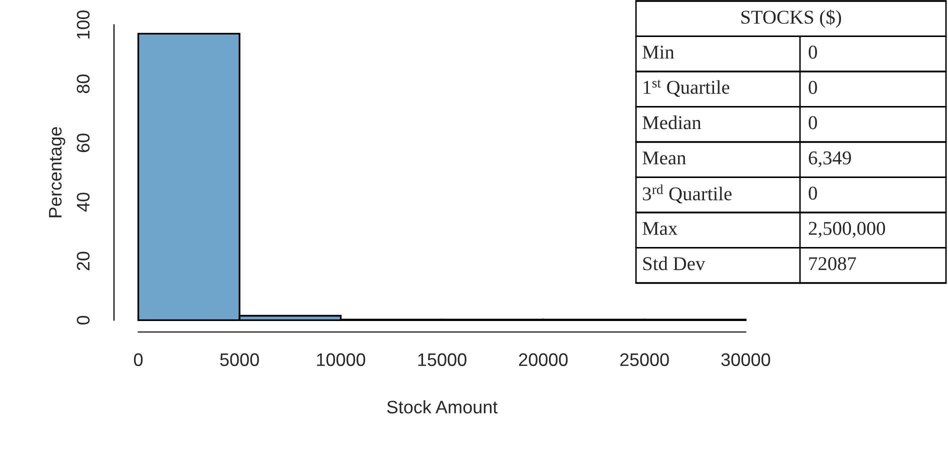 This screenshot has height=458, width=948. Describe the element at coordinates (674, 263) in the screenshot. I see `annotation: Std Dev` at that location.